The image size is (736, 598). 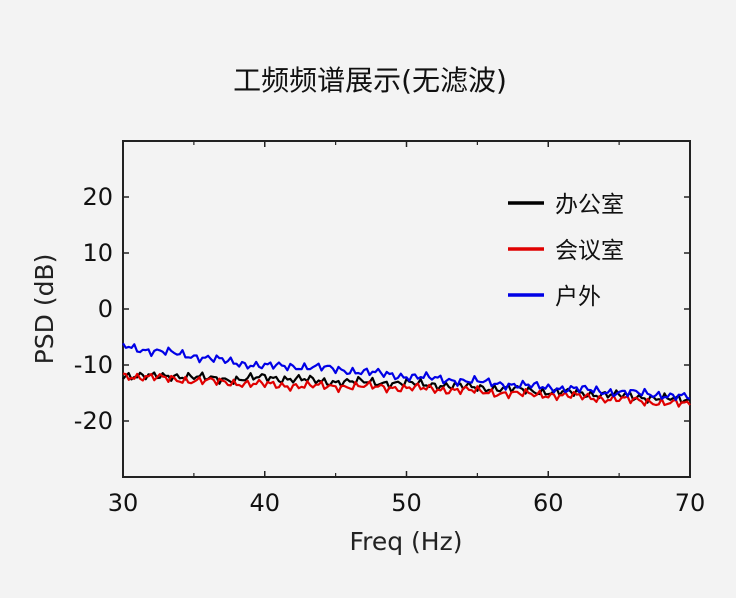 What do you see at coordinates (93, 365) in the screenshot?
I see `y-tick-label: -10` at bounding box center [93, 365].